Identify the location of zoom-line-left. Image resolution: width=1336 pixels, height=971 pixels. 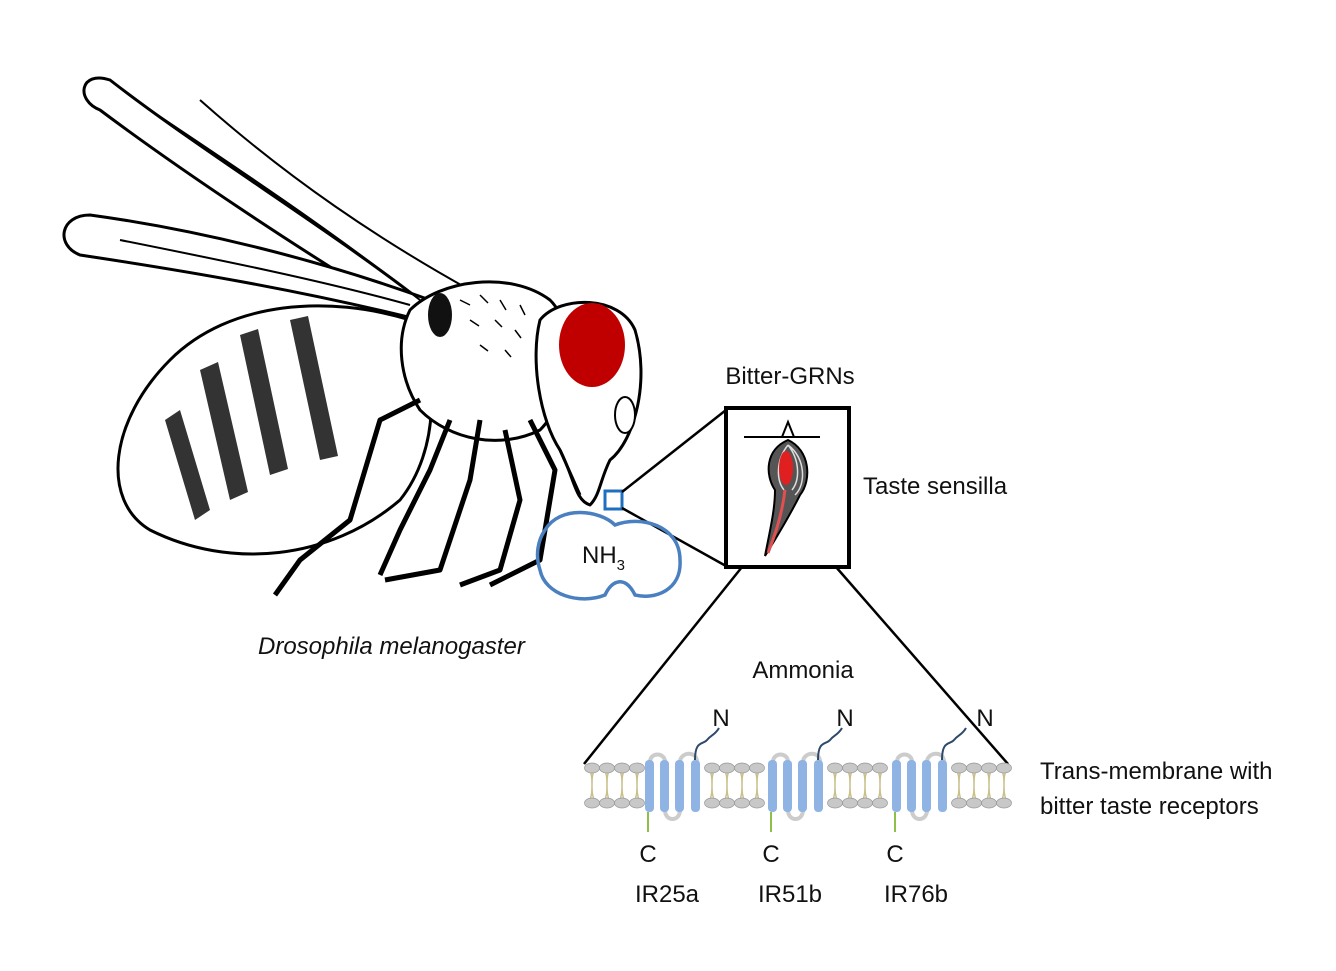
(663, 665).